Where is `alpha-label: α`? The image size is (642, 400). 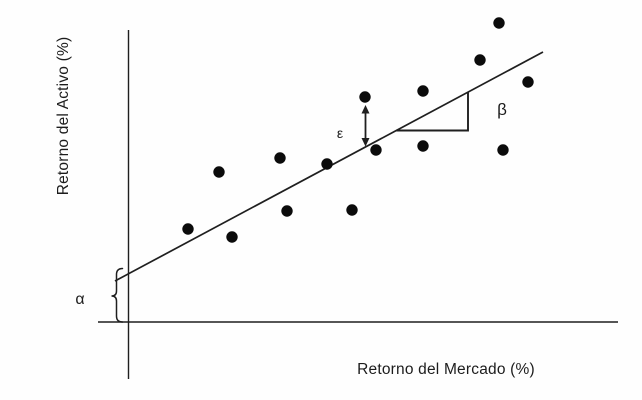 alpha-label: α is located at coordinates (79, 299).